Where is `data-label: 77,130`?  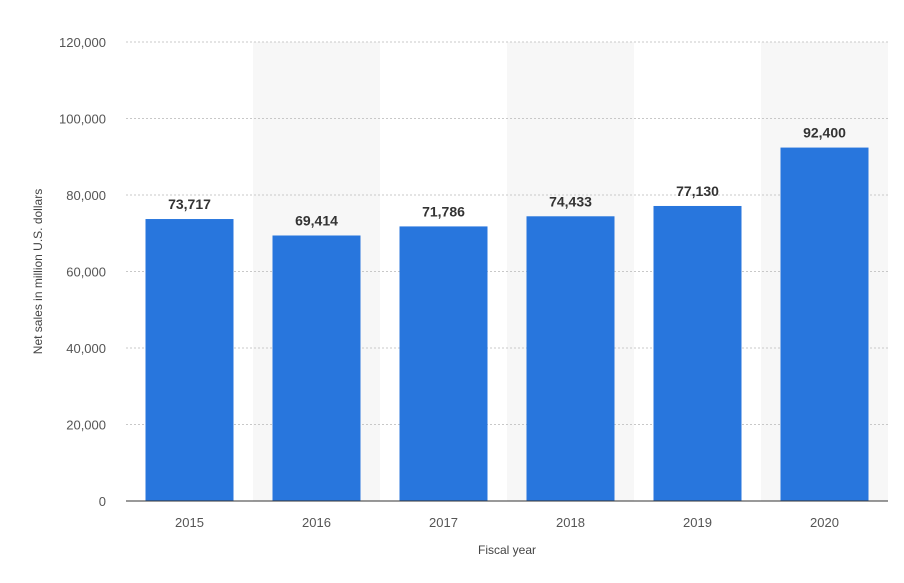 data-label: 77,130 is located at coordinates (697, 191).